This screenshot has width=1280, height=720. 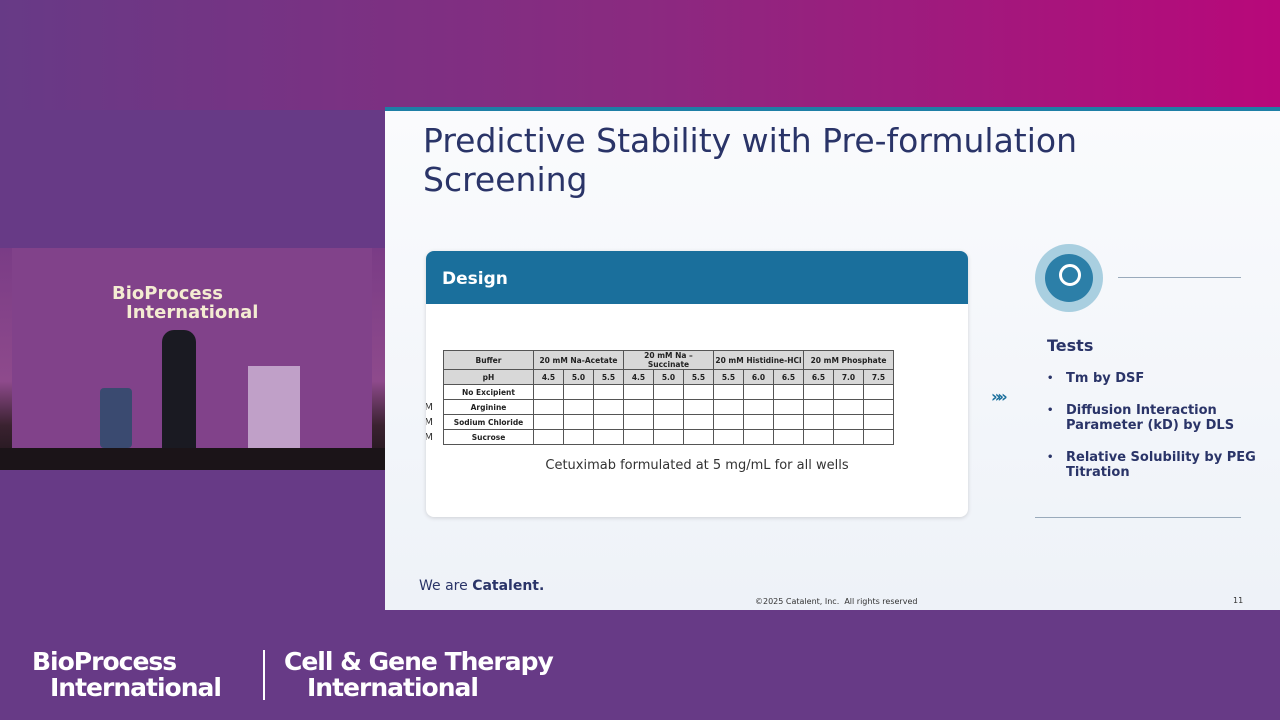 I want to click on footer-logo: Cell & Gene Therapy International, so click(x=419, y=674).